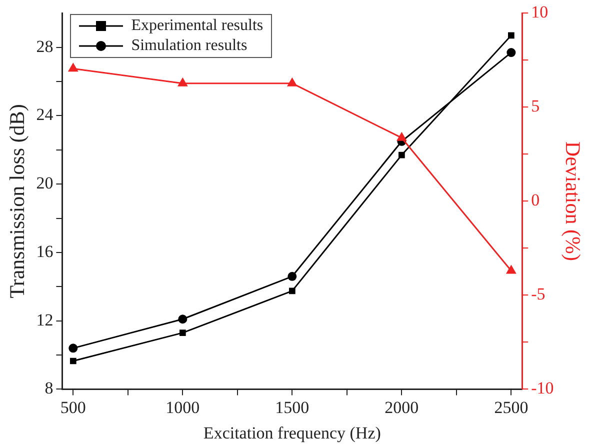 The width and height of the screenshot is (590, 446). What do you see at coordinates (17, 201) in the screenshot?
I see `y-axis-title: Transmission loss (dB)` at bounding box center [17, 201].